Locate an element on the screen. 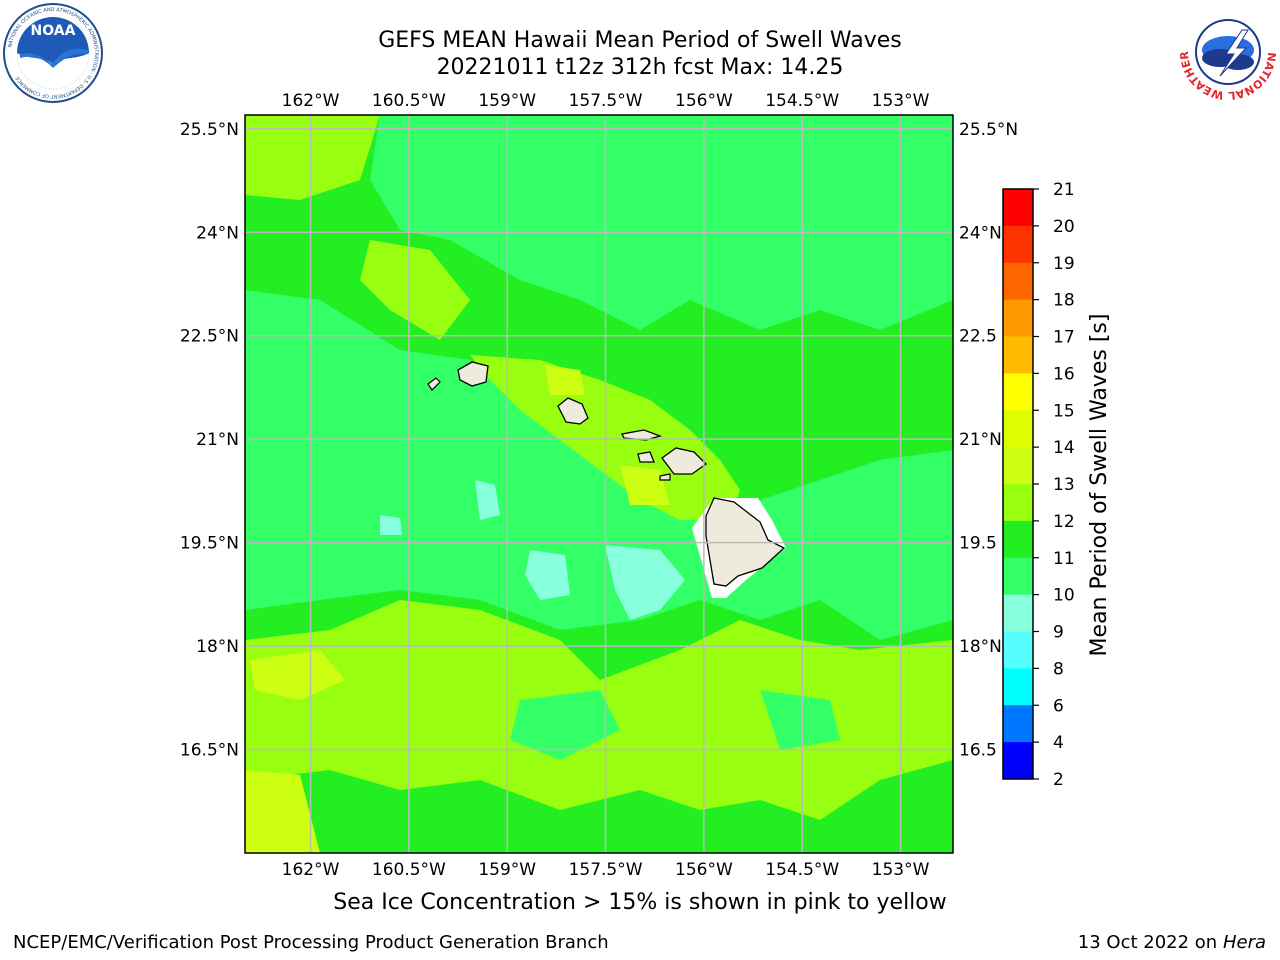 The image size is (1280, 960). colorbar-tick-label: 14 is located at coordinates (1064, 448).